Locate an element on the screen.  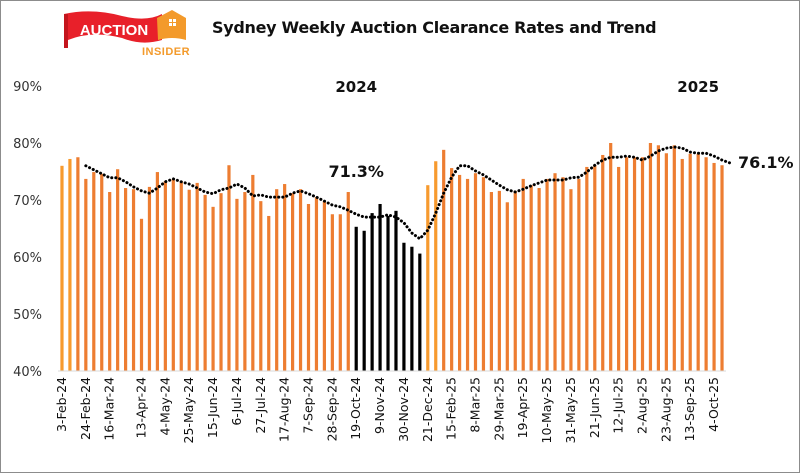
auction-insider-logo: AUCTION INSIDER is located at coordinates (126, 32).